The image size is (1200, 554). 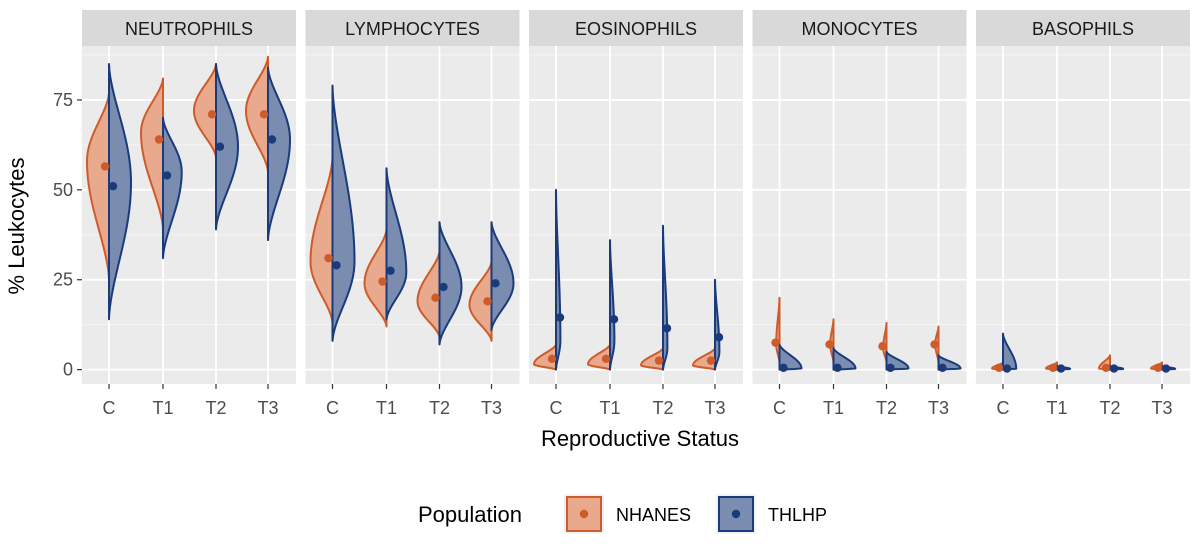 I want to click on panel-monocytes: MONOCYTES C T1 T2 T3, so click(x=859, y=214).